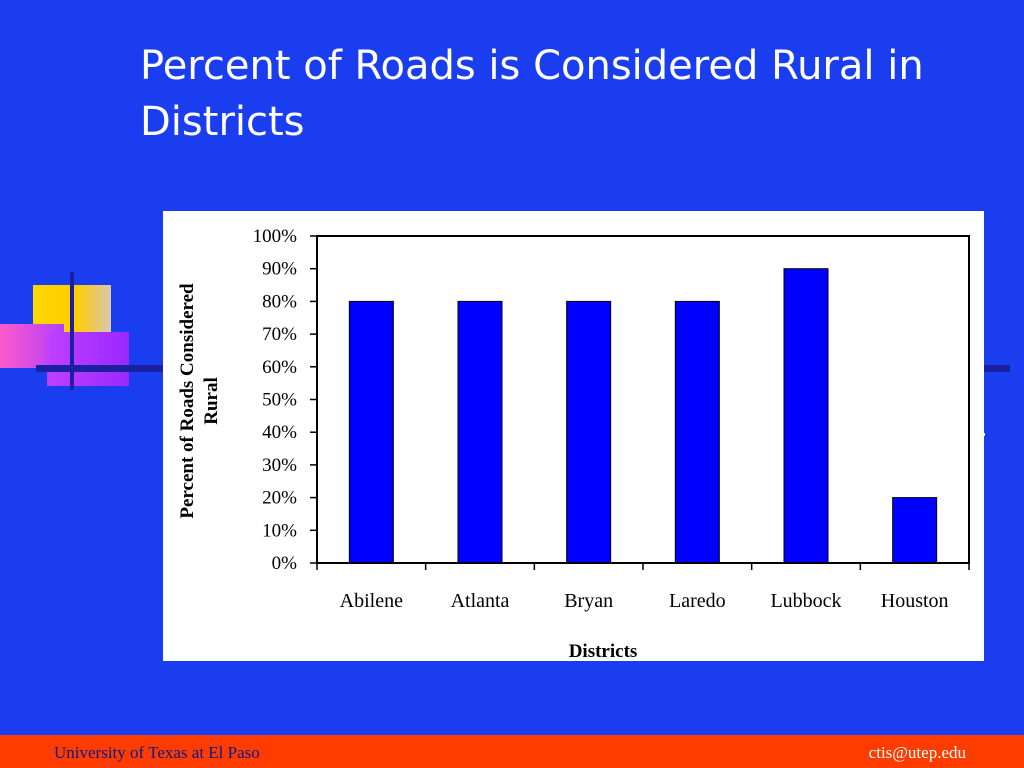  Describe the element at coordinates (805, 601) in the screenshot. I see `x-tick-label: Lubbock` at that location.